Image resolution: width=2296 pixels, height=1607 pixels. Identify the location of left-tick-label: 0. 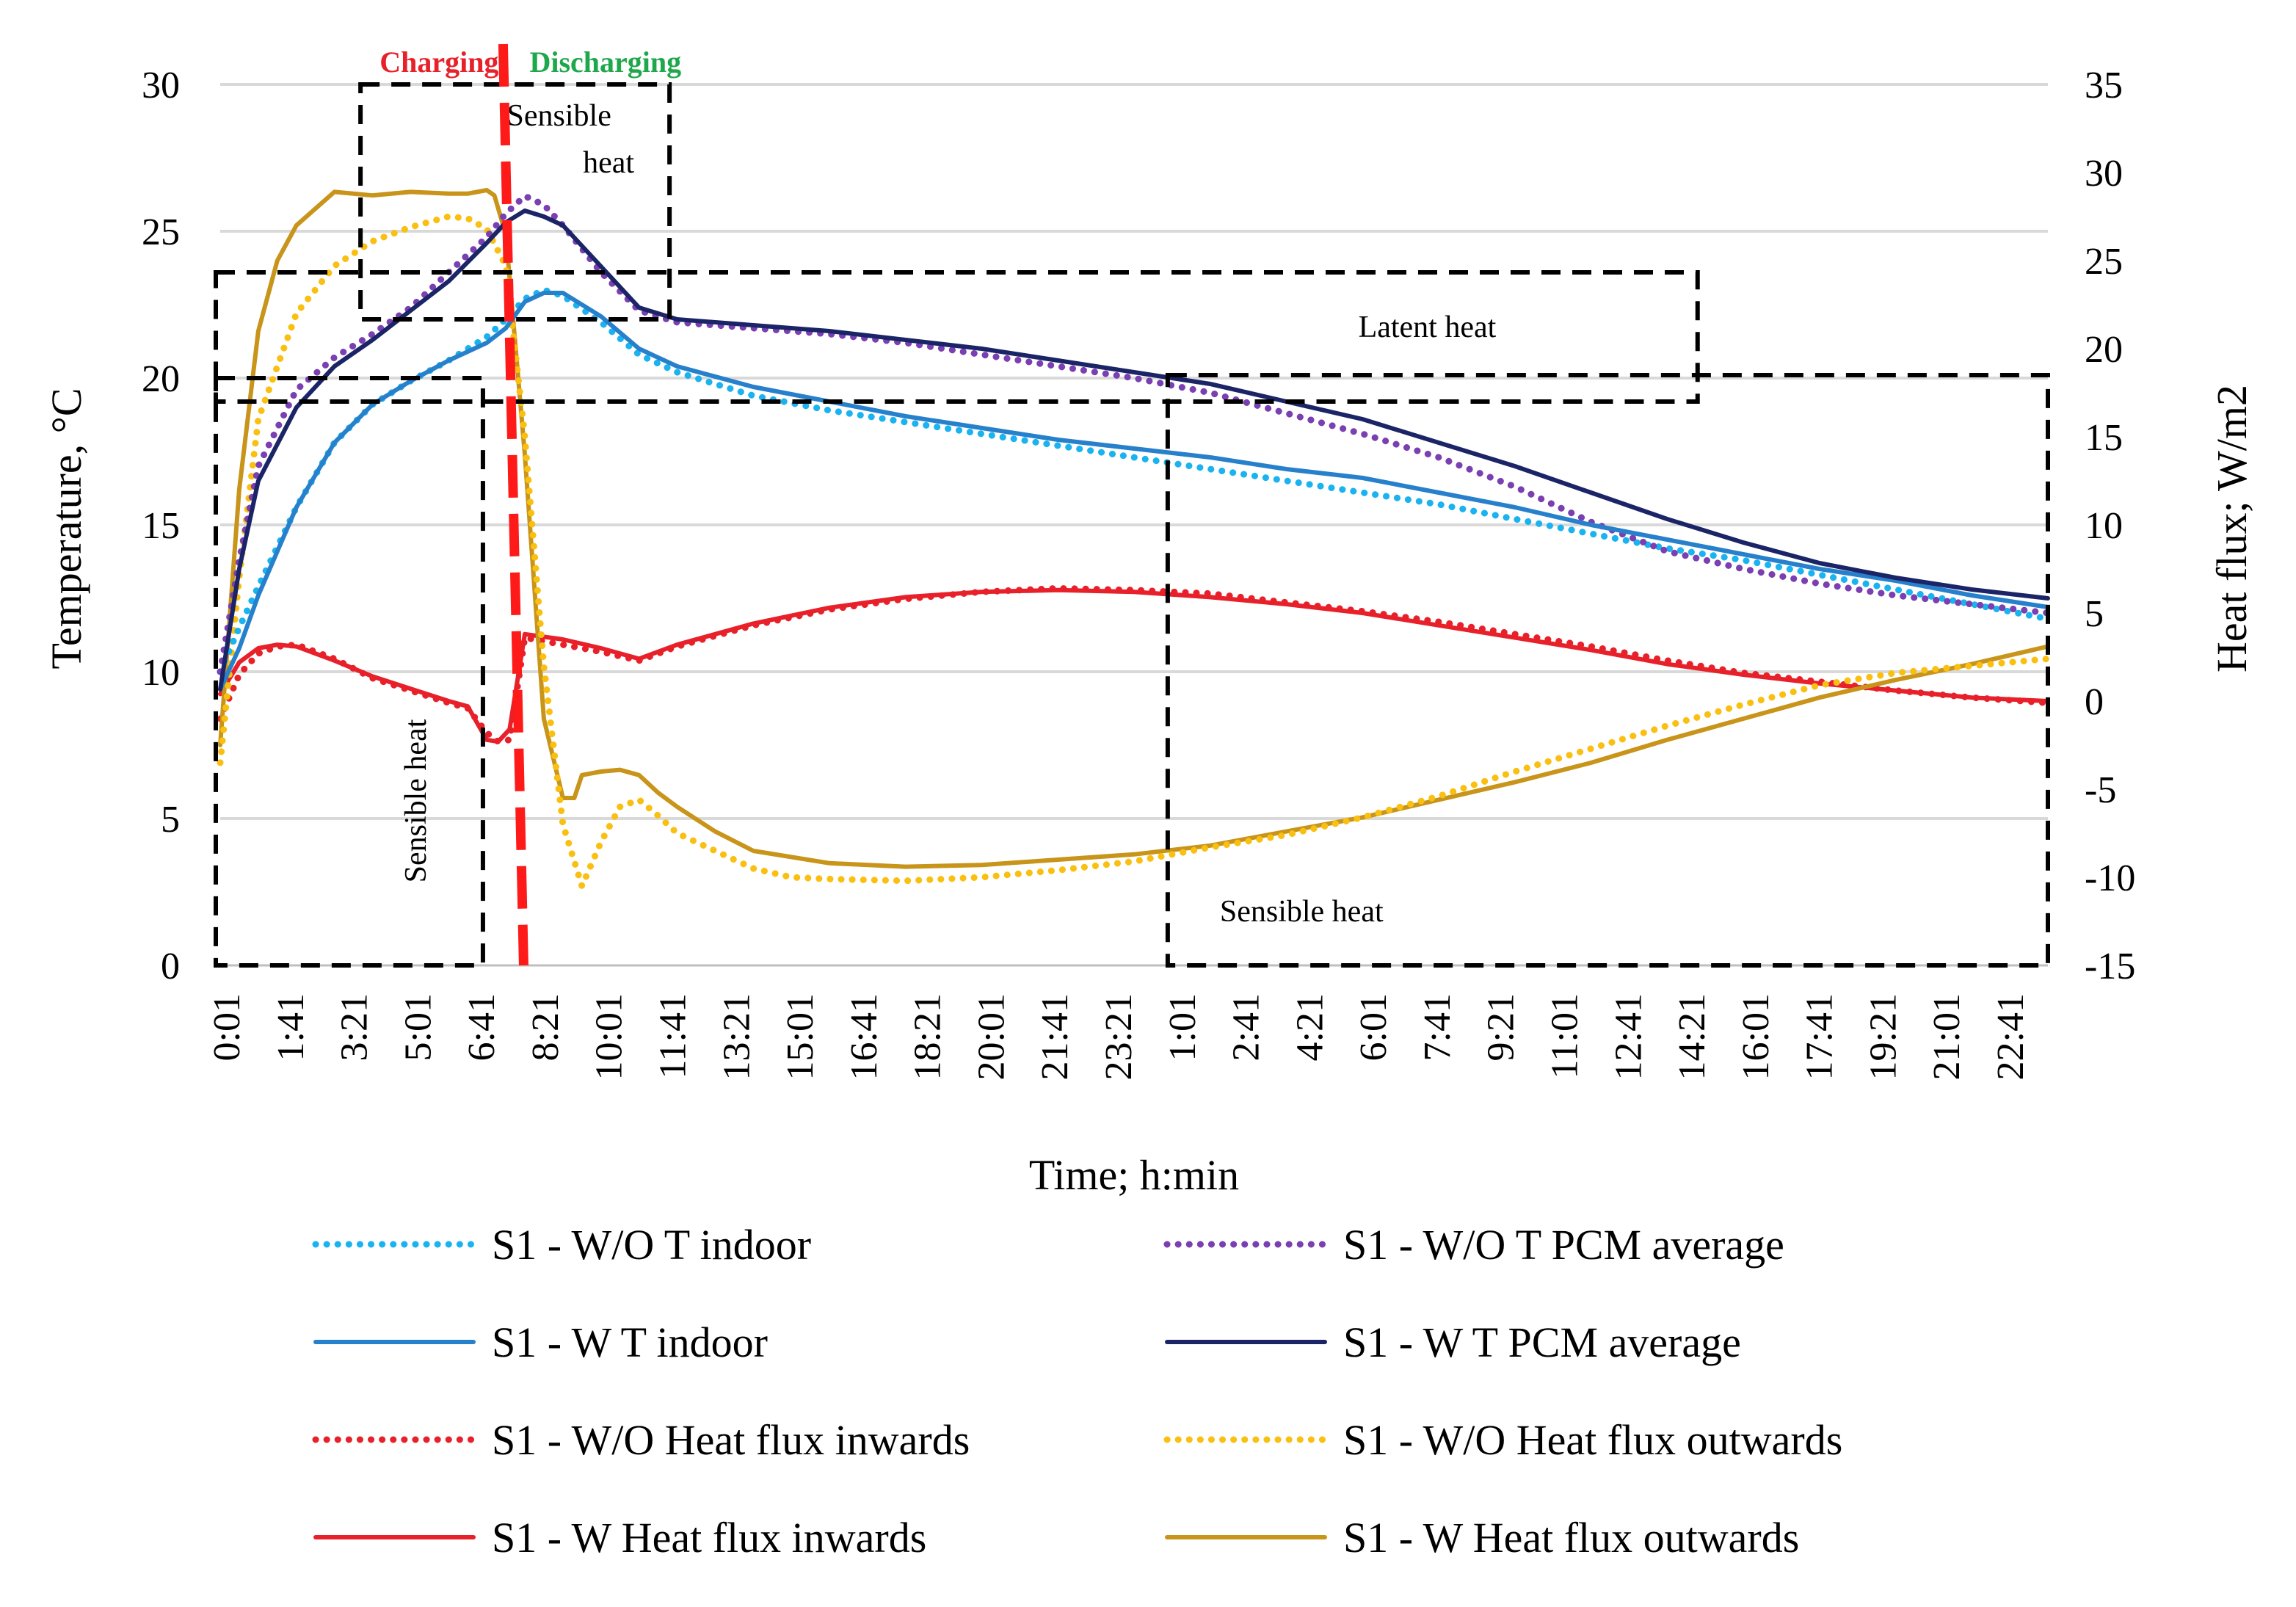
(170, 967).